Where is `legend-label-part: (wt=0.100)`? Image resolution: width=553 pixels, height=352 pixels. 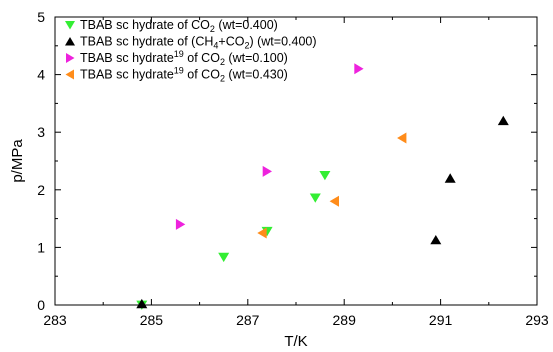 legend-label-part: (wt=0.100) is located at coordinates (256, 58).